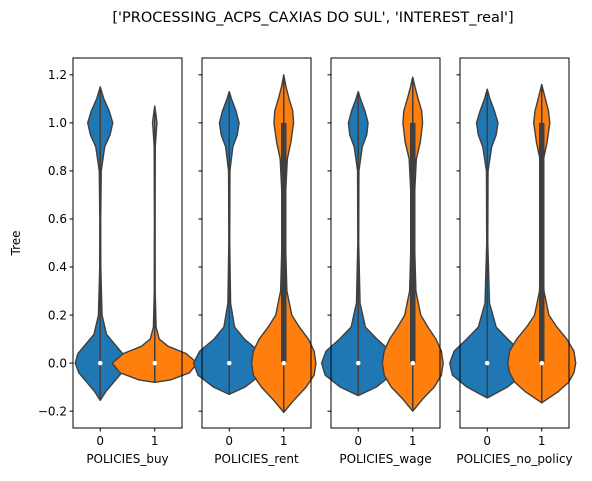 This screenshot has height=481, width=592. Describe the element at coordinates (256, 459) in the screenshot. I see `x-axis-label: POLICIES_rent` at that location.